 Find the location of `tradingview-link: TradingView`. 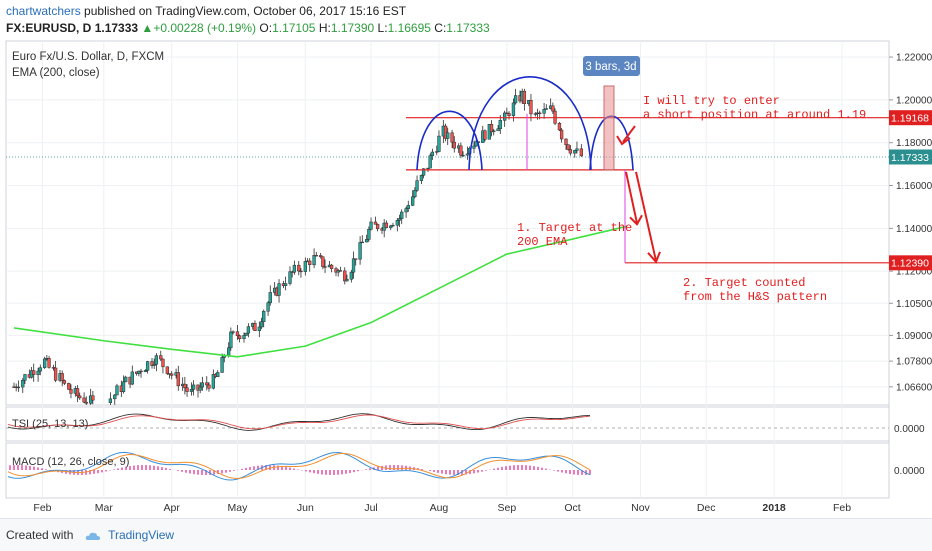

tradingview-link: TradingView is located at coordinates (141, 535).